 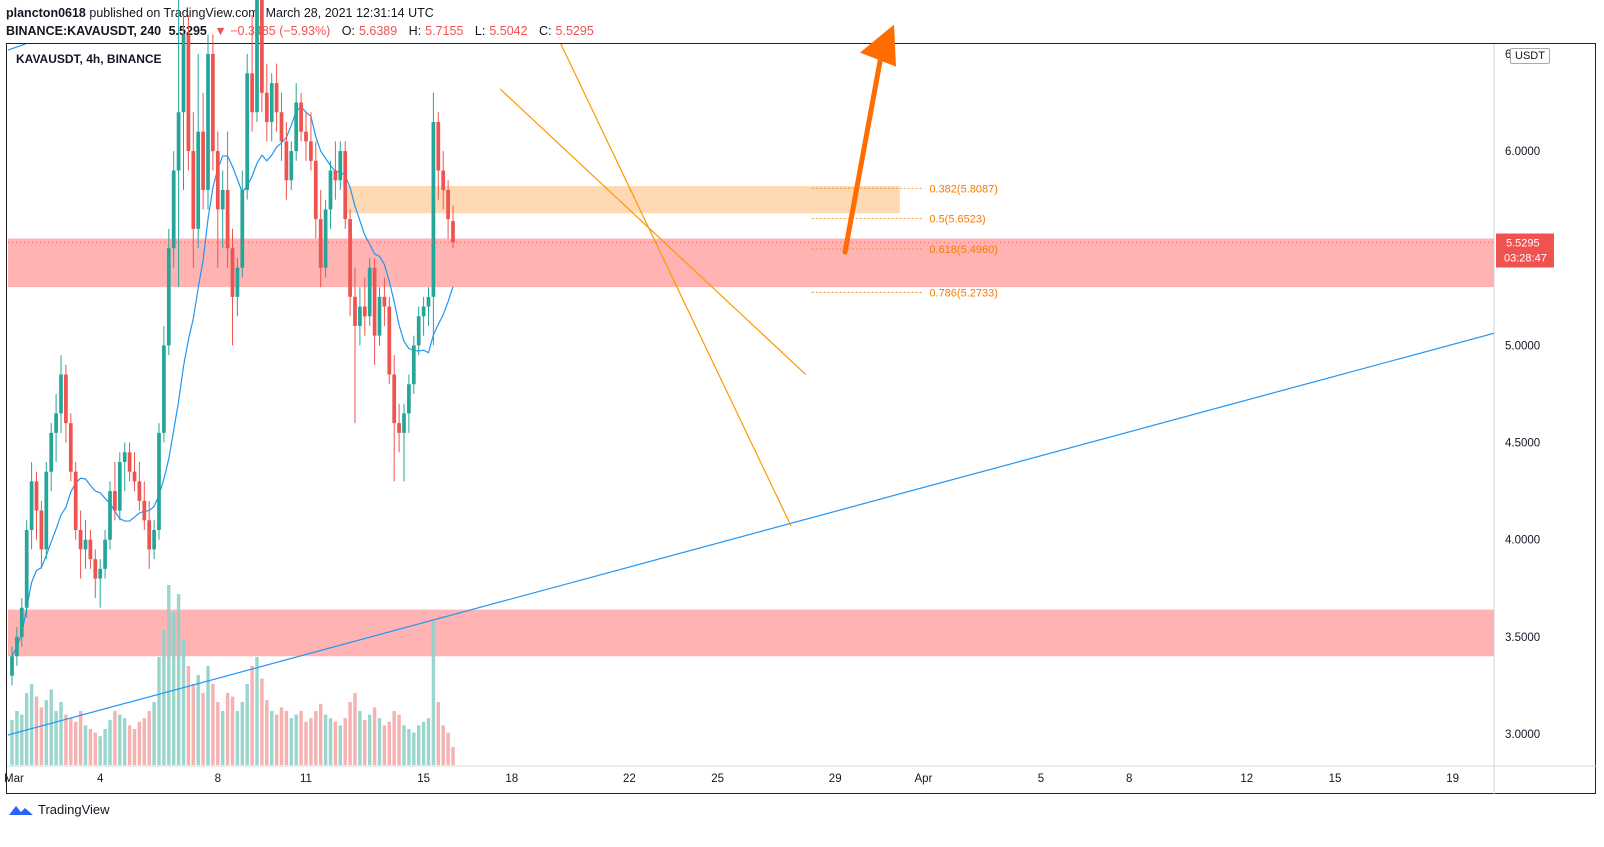 What do you see at coordinates (14, 779) in the screenshot?
I see `x-tick-label: Mar` at bounding box center [14, 779].